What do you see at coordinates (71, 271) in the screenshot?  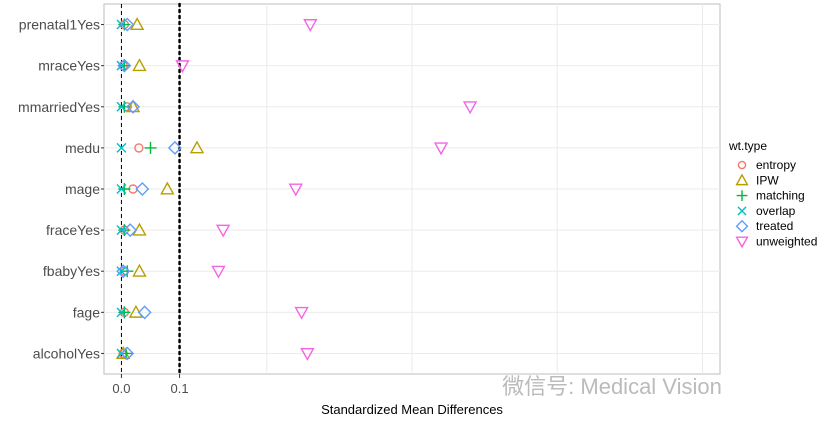 I see `y-tick-label: fbabyYes` at bounding box center [71, 271].